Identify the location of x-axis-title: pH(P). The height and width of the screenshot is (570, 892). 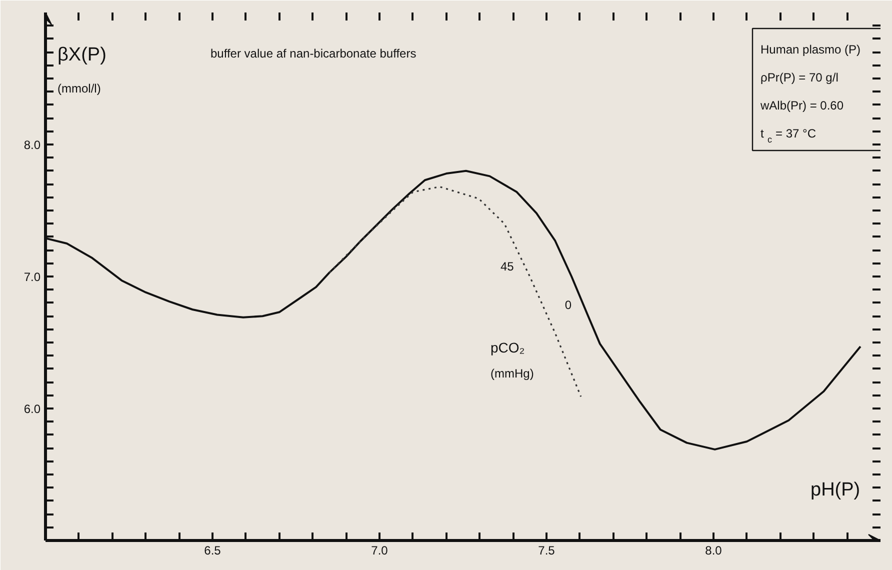
(835, 490).